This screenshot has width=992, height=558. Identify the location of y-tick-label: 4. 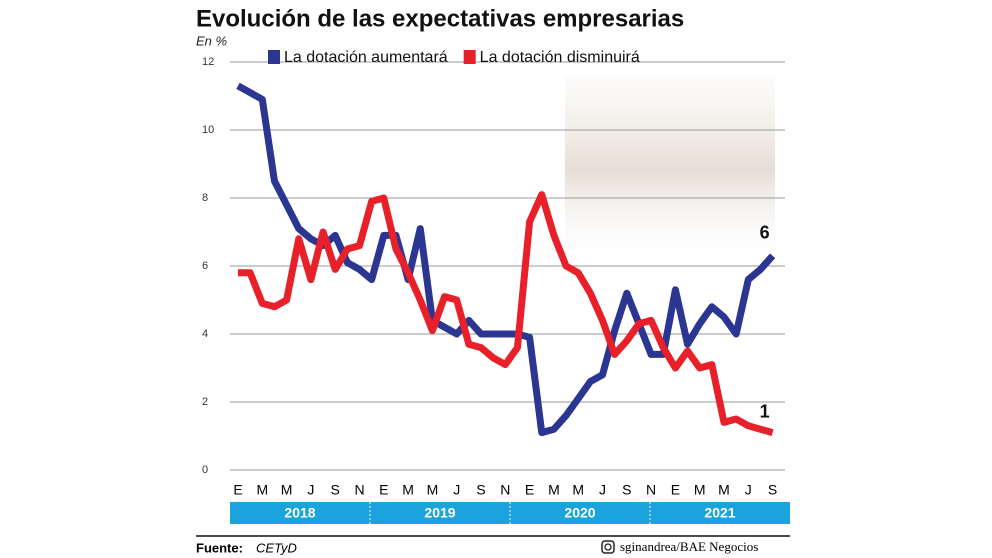
(205, 334).